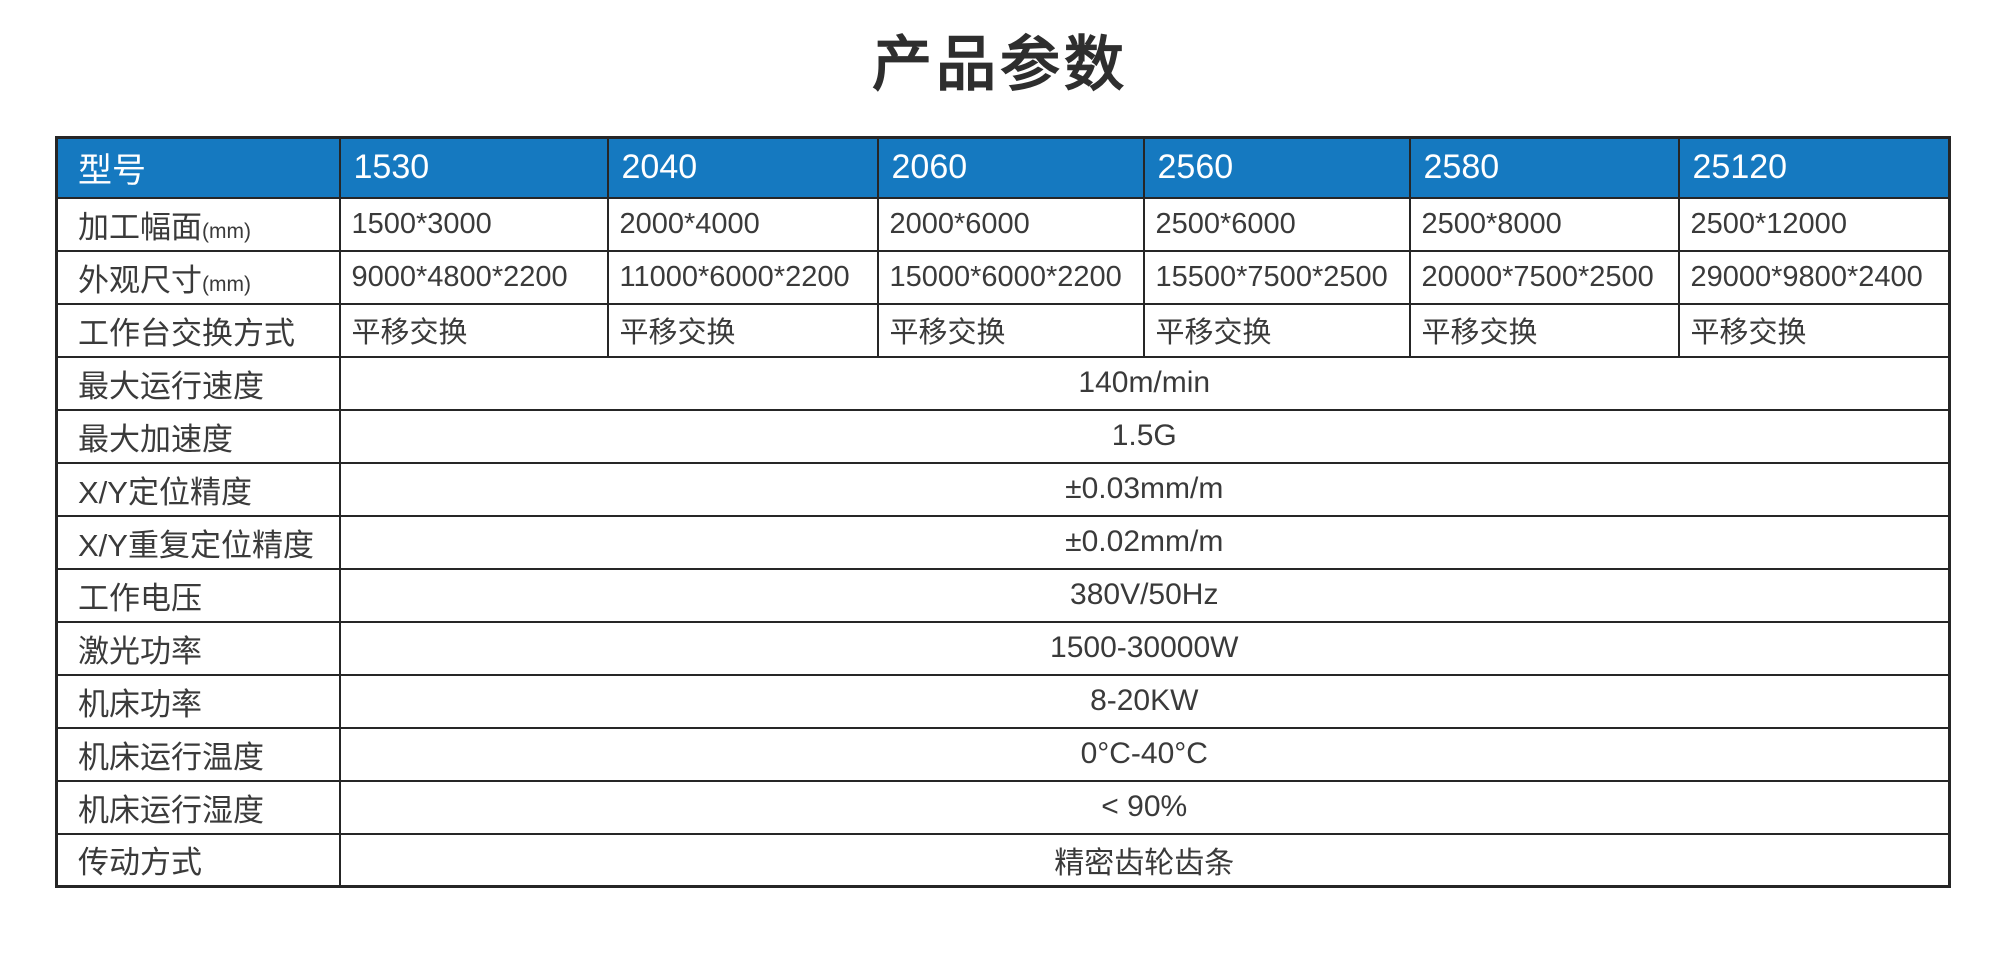 The image size is (2000, 968). What do you see at coordinates (186, 333) in the screenshot?
I see `row-label-text: 工作台交换方式` at bounding box center [186, 333].